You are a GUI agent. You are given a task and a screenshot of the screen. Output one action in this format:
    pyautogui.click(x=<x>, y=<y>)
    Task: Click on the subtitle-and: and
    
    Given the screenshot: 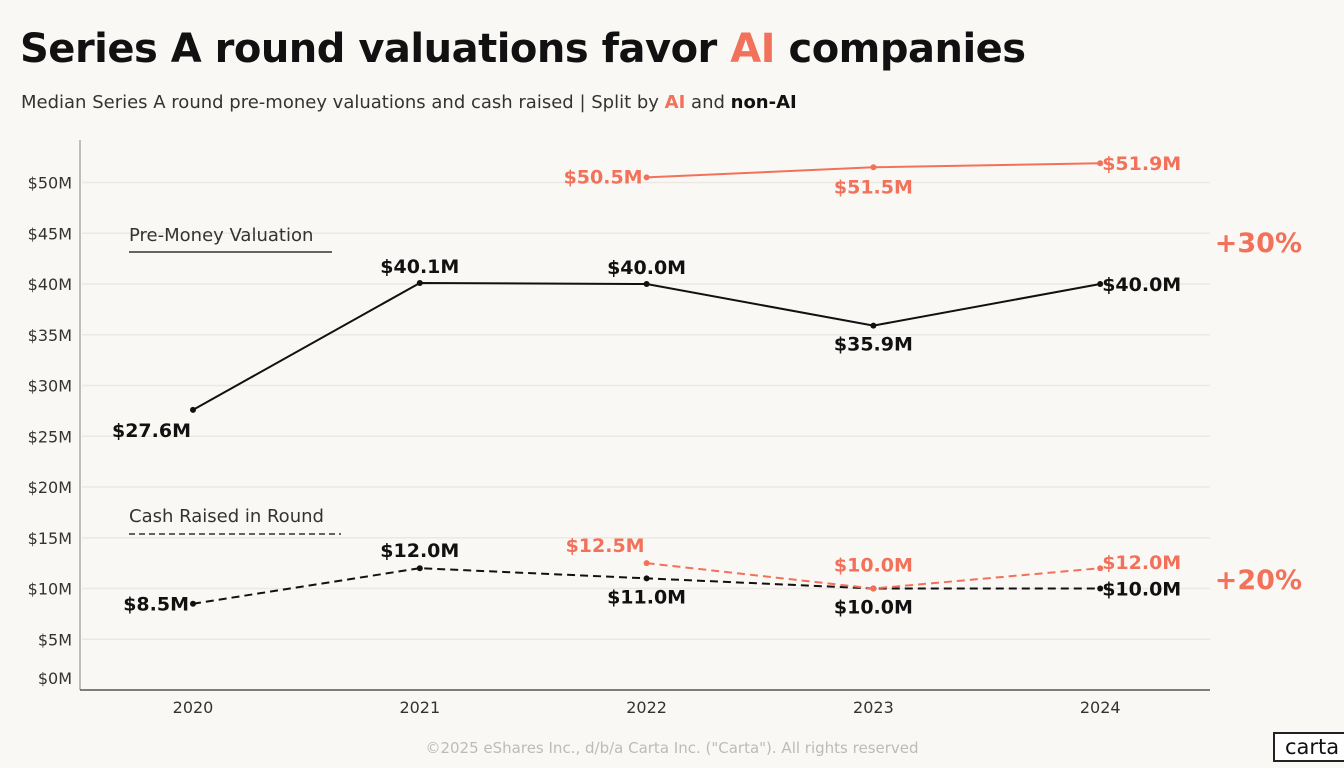 What is the action you would take?
    pyautogui.click(x=708, y=102)
    